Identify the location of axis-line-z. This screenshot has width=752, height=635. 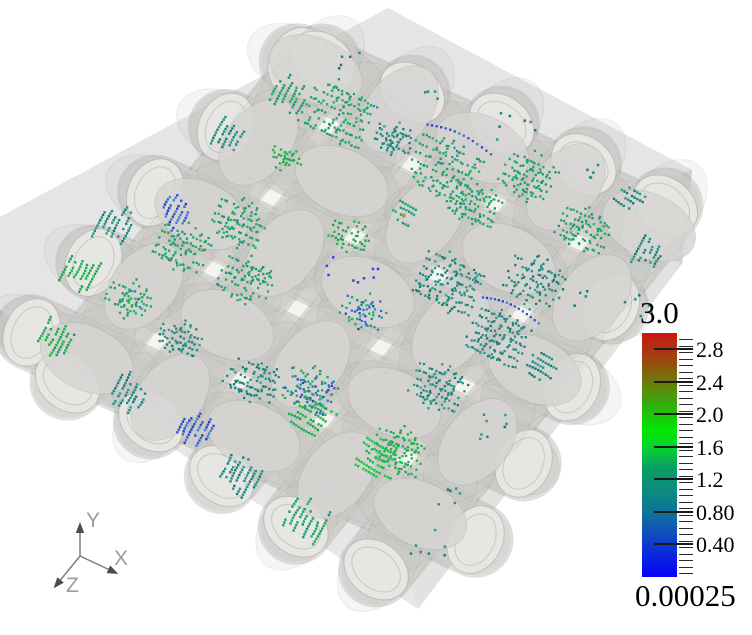
(69, 569).